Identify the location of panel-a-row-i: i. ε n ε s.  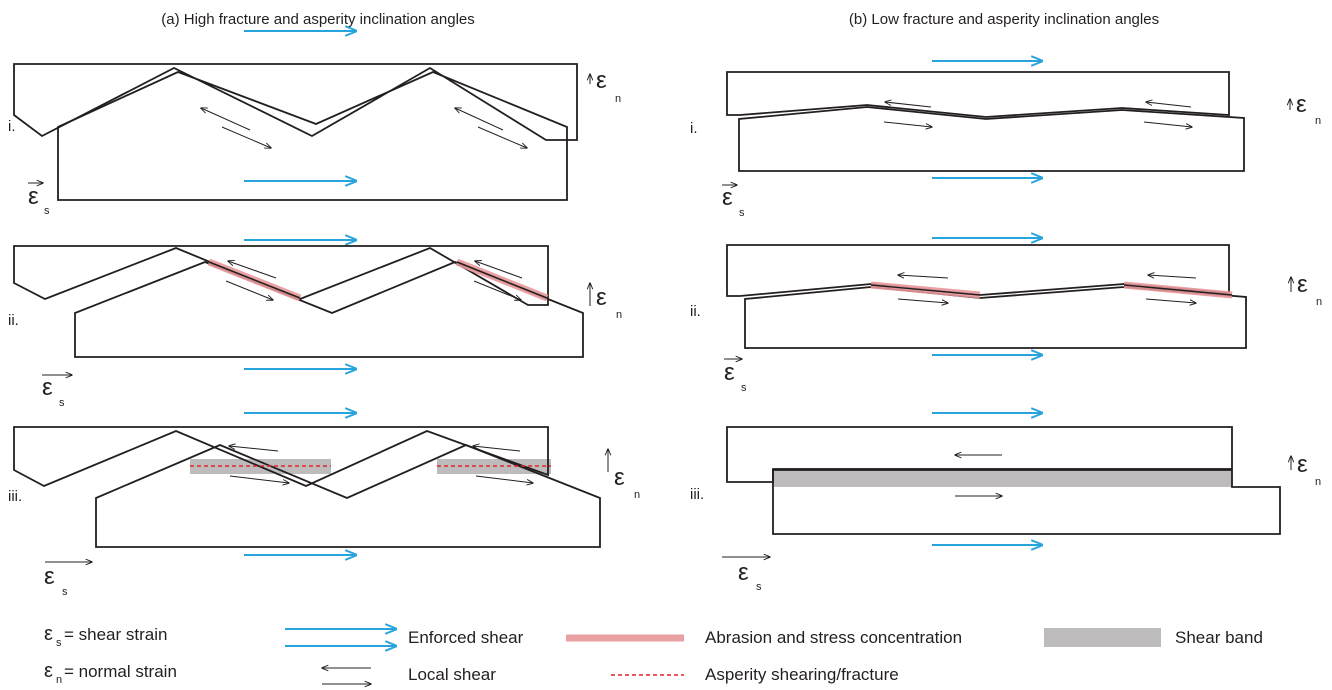
(314, 124).